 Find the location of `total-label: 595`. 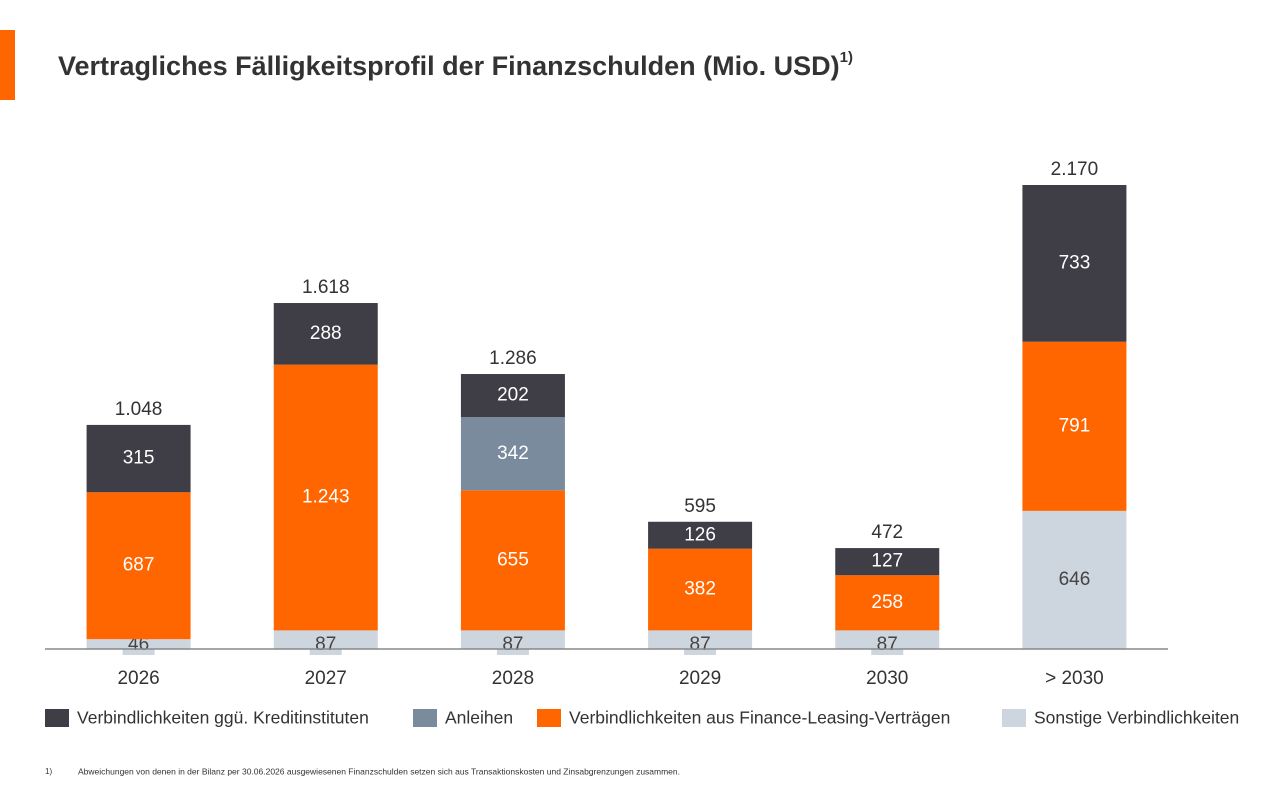

total-label: 595 is located at coordinates (700, 506).